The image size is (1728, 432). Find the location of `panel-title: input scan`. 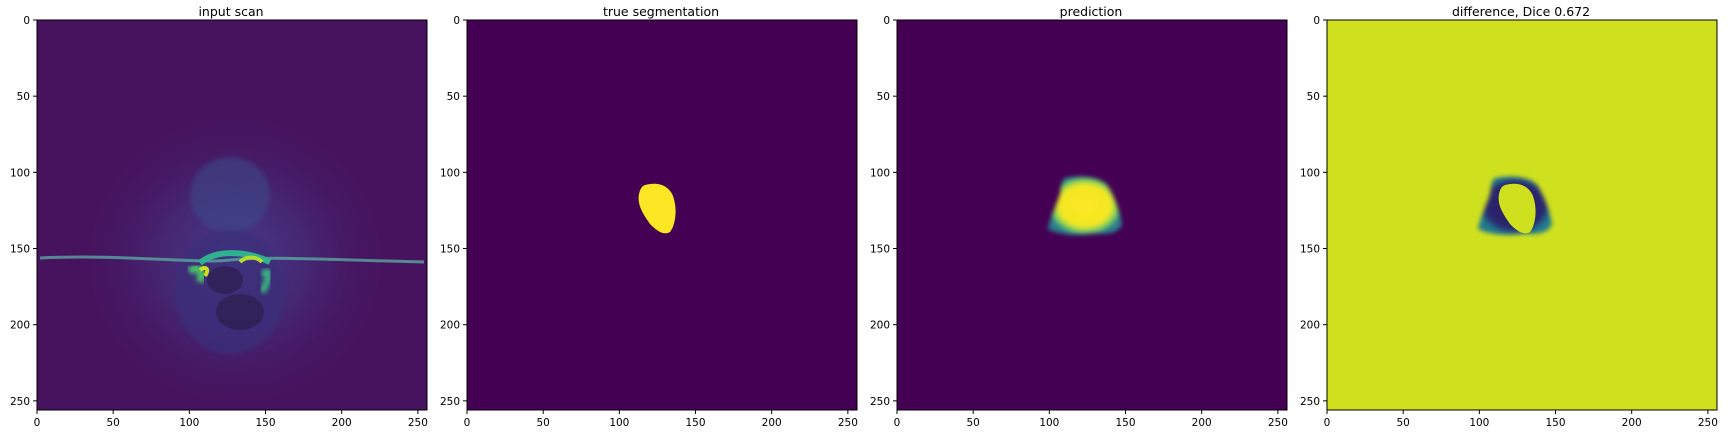

panel-title: input scan is located at coordinates (230, 11).